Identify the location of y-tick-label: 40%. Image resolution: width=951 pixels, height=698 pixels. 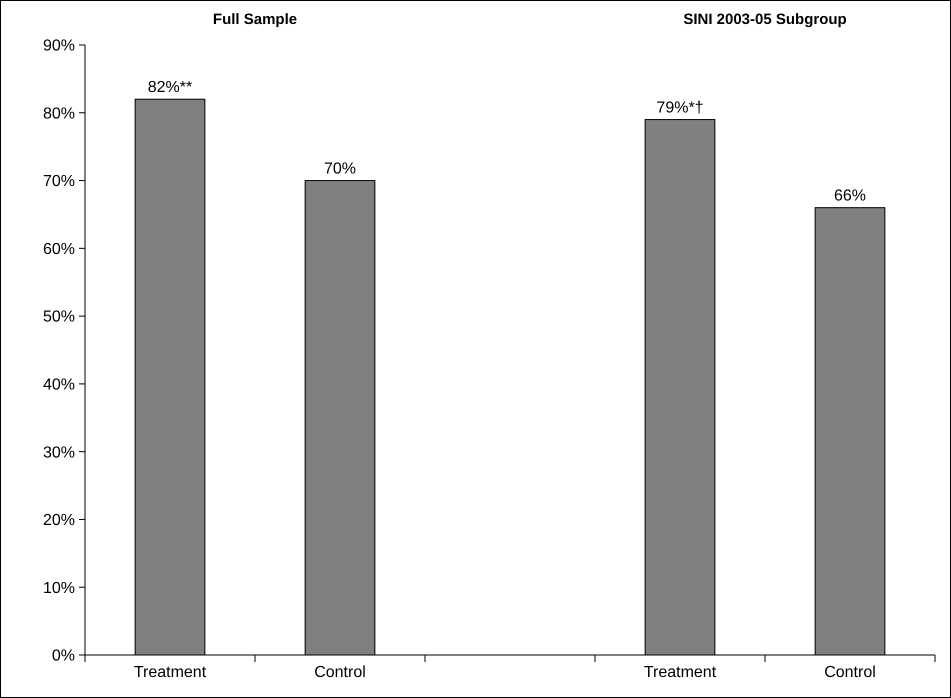
(58, 385).